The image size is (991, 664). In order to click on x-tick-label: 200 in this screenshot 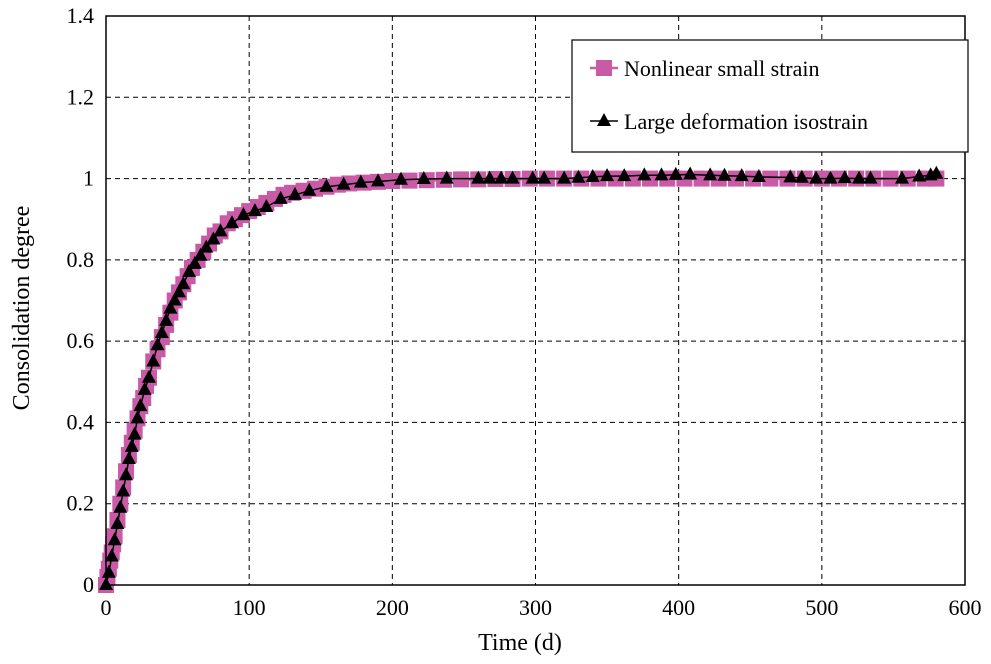, I will do `click(392, 607)`.